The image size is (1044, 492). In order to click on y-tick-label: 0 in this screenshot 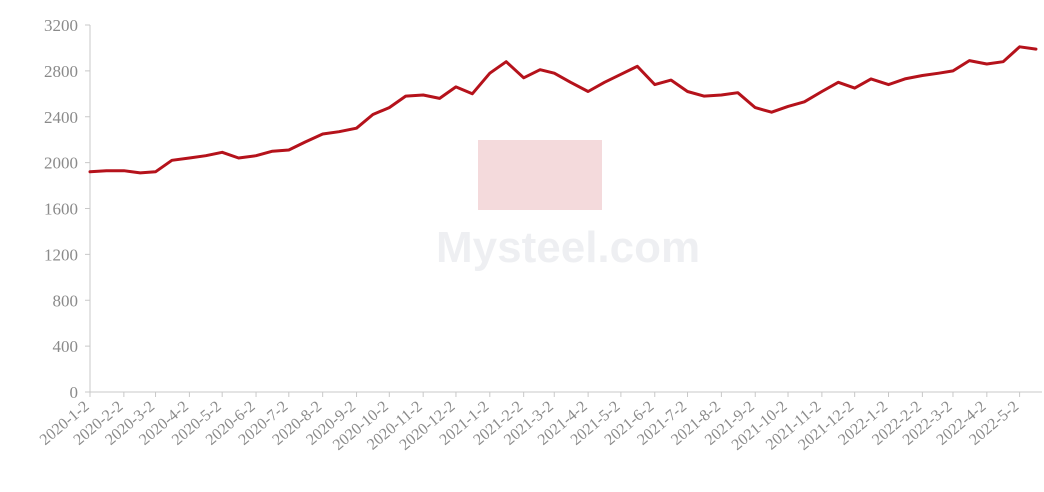, I will do `click(74, 392)`.